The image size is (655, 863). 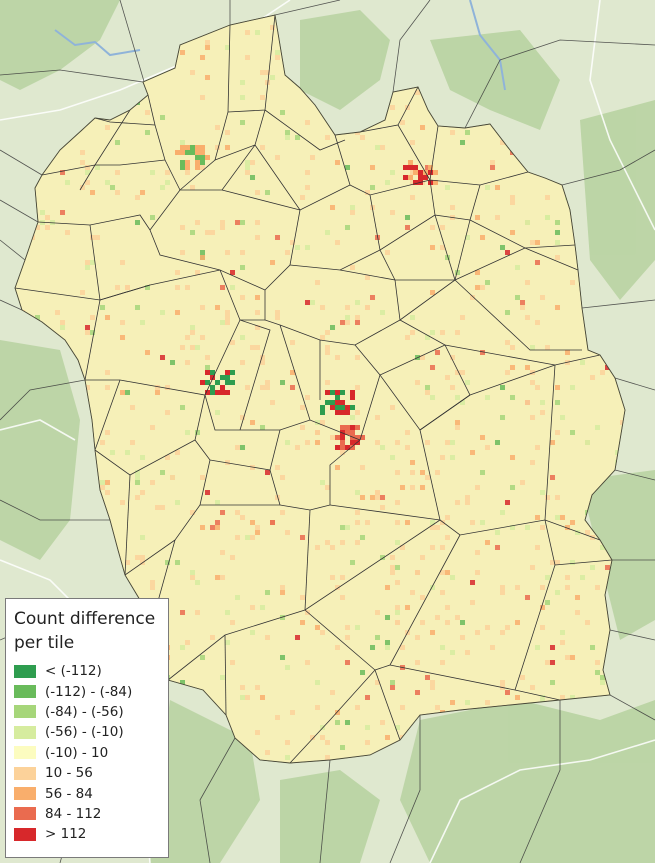 I want to click on legend-item: < (-112), so click(x=87, y=671).